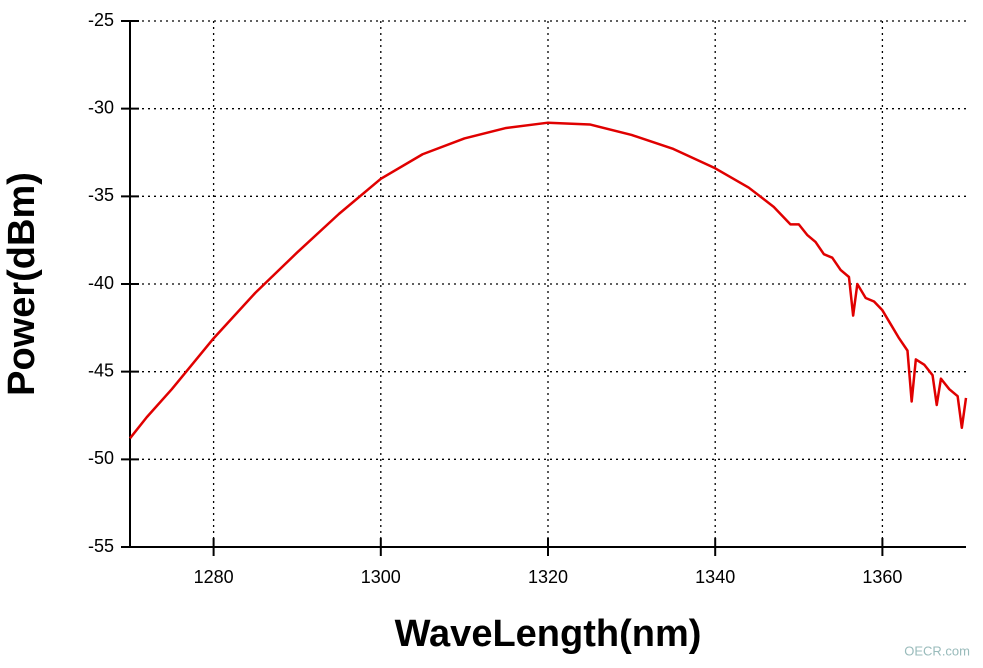  I want to click on watermark: OECR.com, so click(937, 650).